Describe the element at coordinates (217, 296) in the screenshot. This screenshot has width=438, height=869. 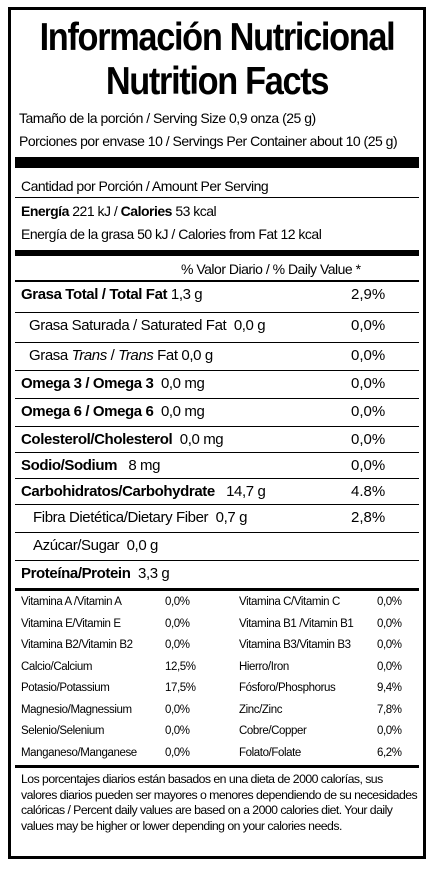
I see `nutrient-row: Grasa Total / Total Fat 1,3 g 2,9%` at that location.